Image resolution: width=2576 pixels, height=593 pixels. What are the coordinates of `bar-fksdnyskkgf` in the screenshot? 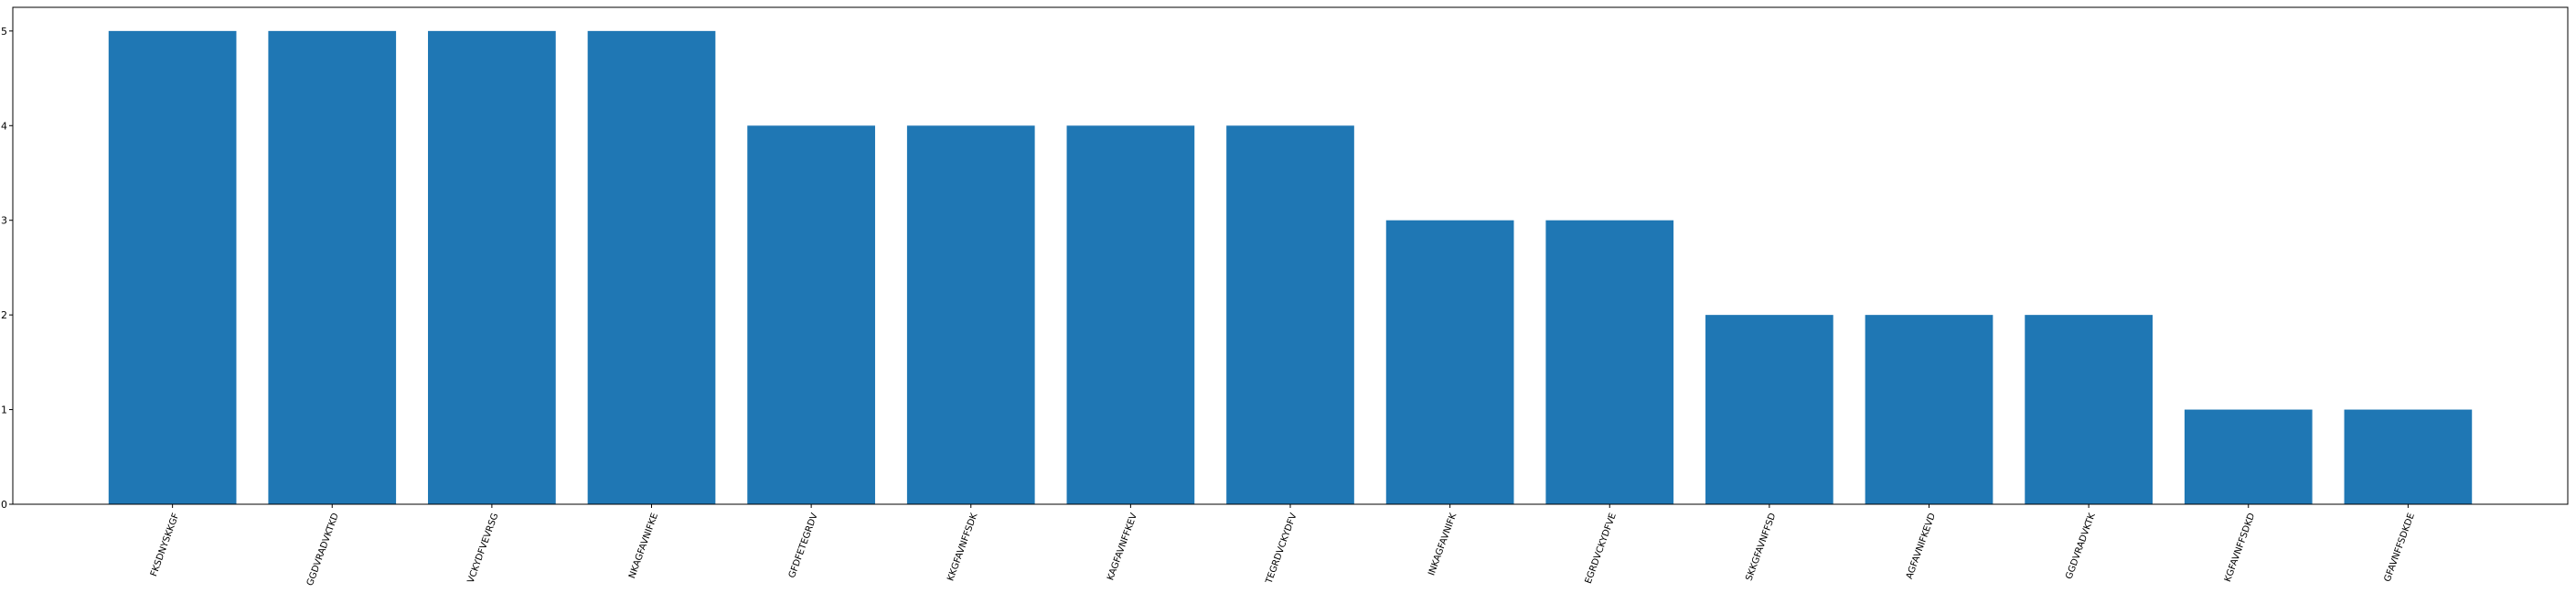 It's located at (172, 267).